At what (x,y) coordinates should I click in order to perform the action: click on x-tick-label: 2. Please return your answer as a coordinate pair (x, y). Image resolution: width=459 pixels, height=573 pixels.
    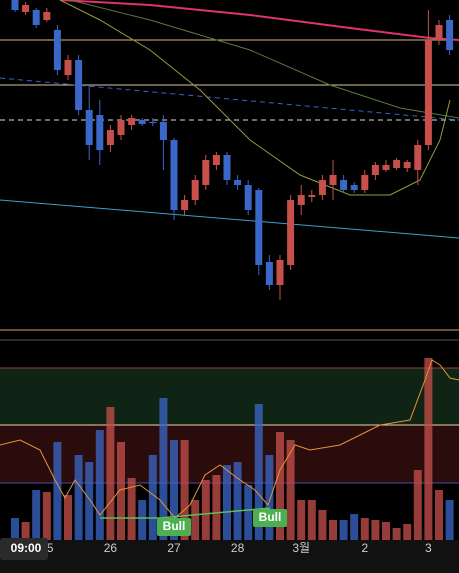
    Looking at the image, I should click on (364, 548).